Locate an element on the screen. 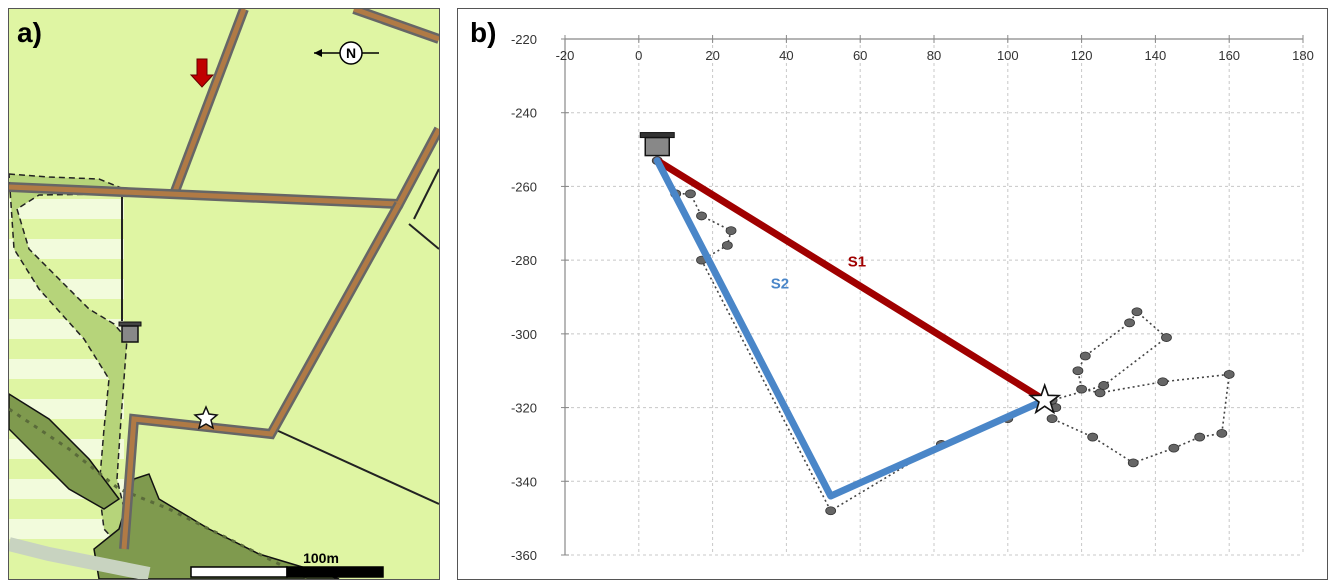 Image resolution: width=1331 pixels, height=582 pixels. series-labels: S1 S2 is located at coordinates (818, 272).